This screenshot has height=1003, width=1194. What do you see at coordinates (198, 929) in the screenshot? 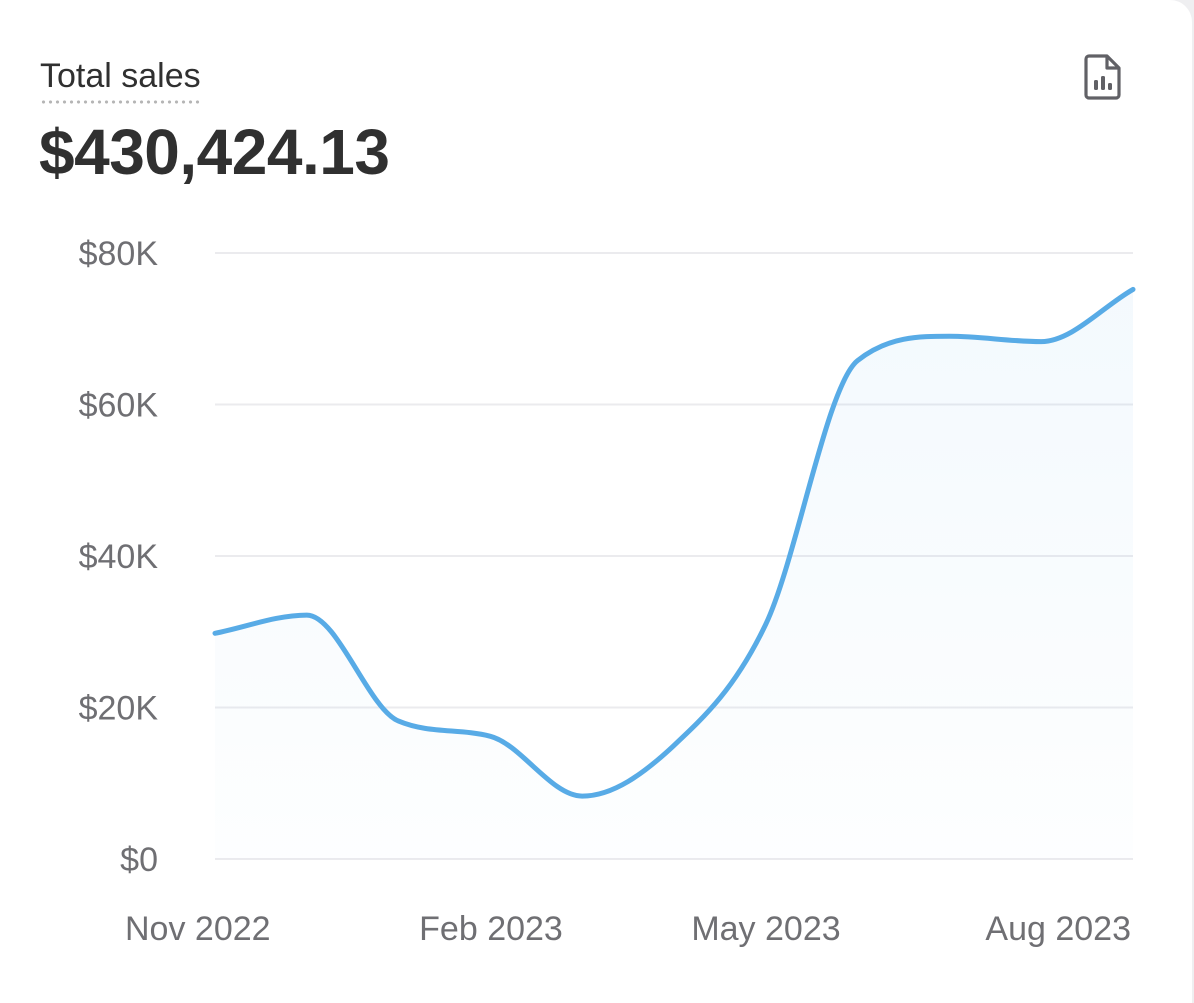
I see `x-tick-label: Nov 2022` at bounding box center [198, 929].